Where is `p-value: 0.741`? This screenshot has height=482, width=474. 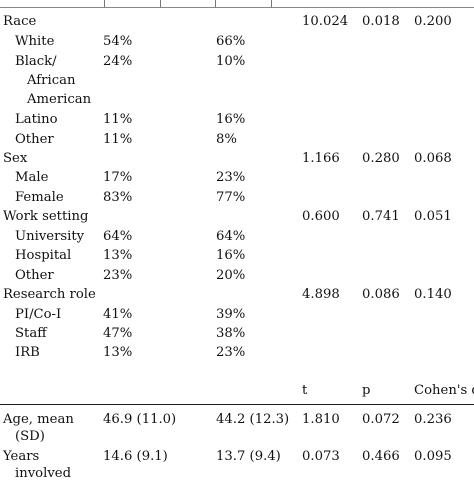 p-value: 0.741 is located at coordinates (381, 216).